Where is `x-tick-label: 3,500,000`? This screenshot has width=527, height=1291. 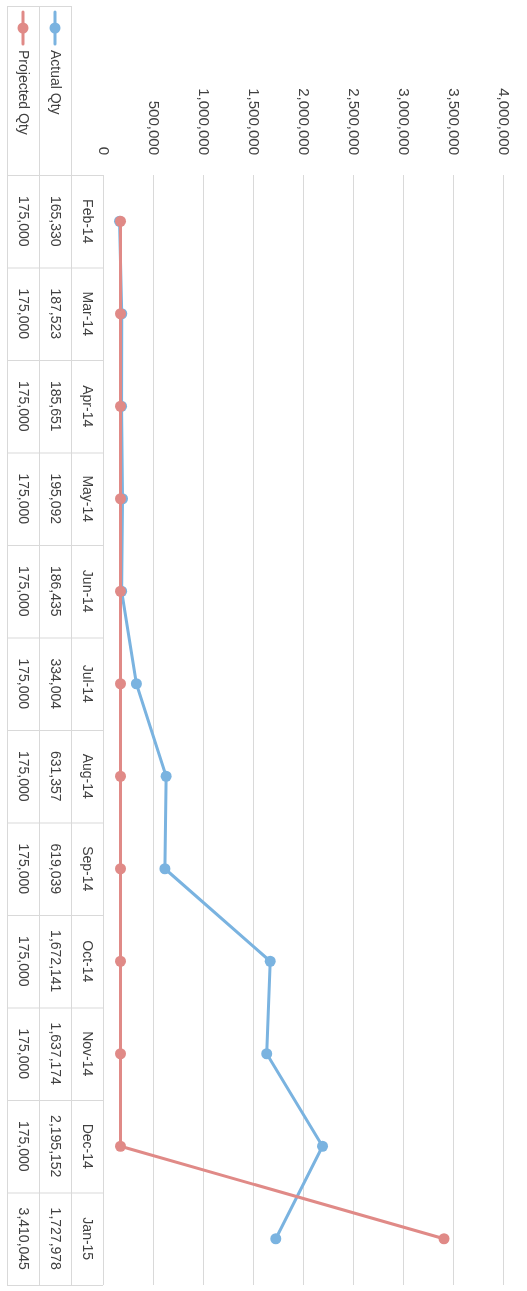 x-tick-label: 3,500,000 is located at coordinates (454, 121).